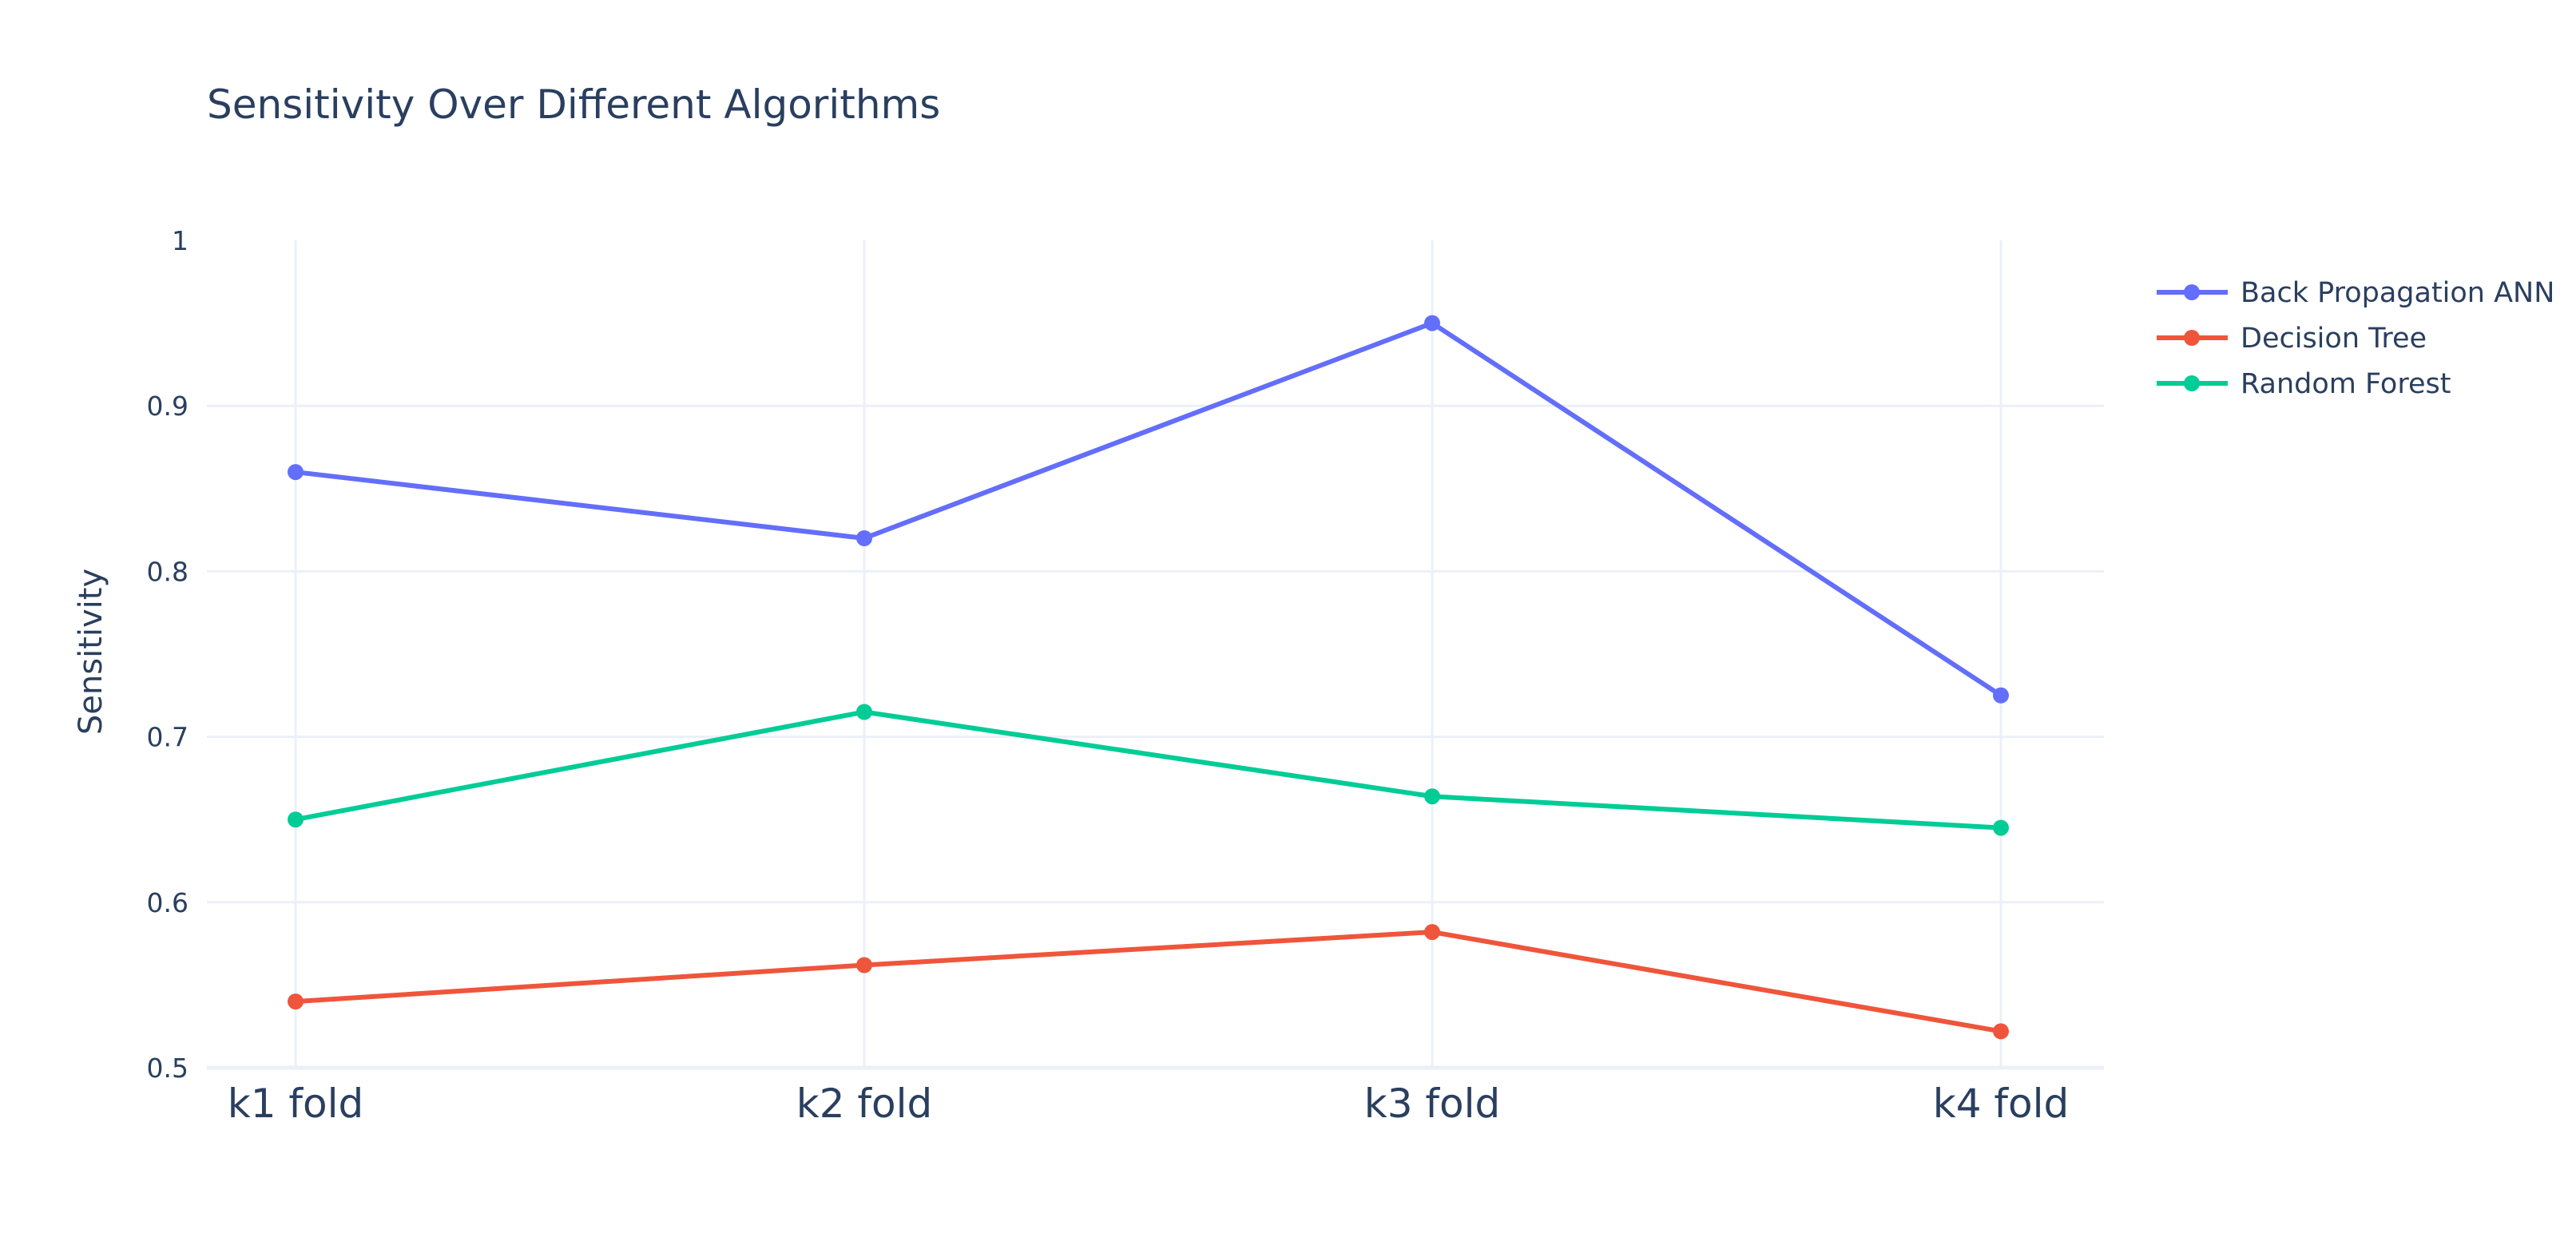  What do you see at coordinates (168, 571) in the screenshot?
I see `y-tick-label: 0.8` at bounding box center [168, 571].